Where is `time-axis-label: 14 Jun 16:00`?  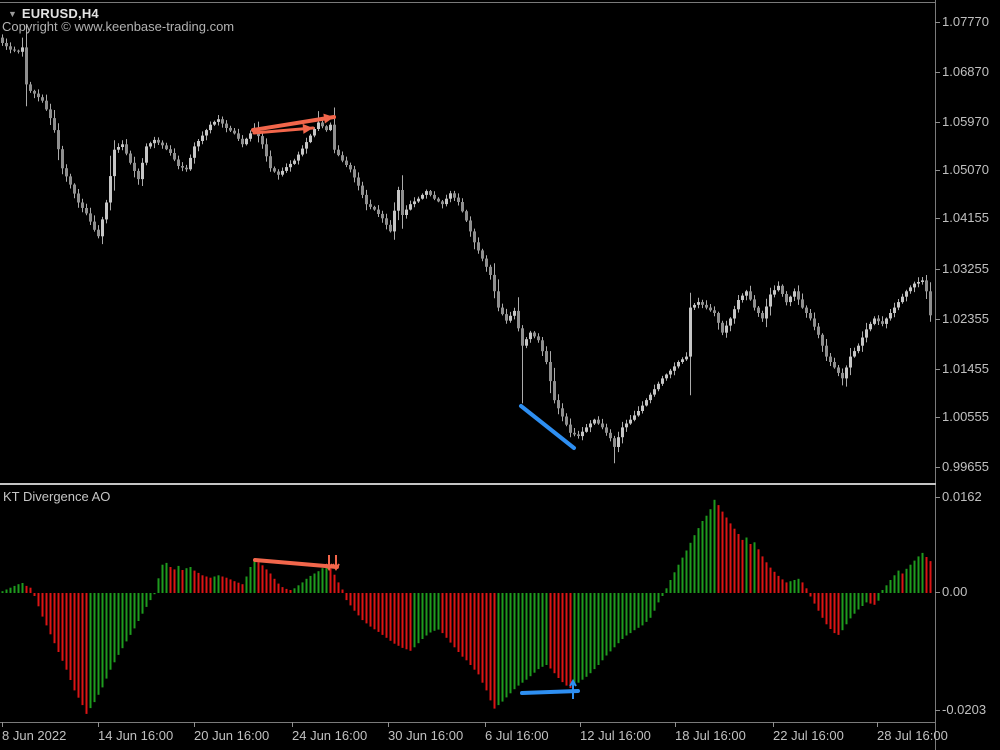 time-axis-label: 14 Jun 16:00 is located at coordinates (136, 735).